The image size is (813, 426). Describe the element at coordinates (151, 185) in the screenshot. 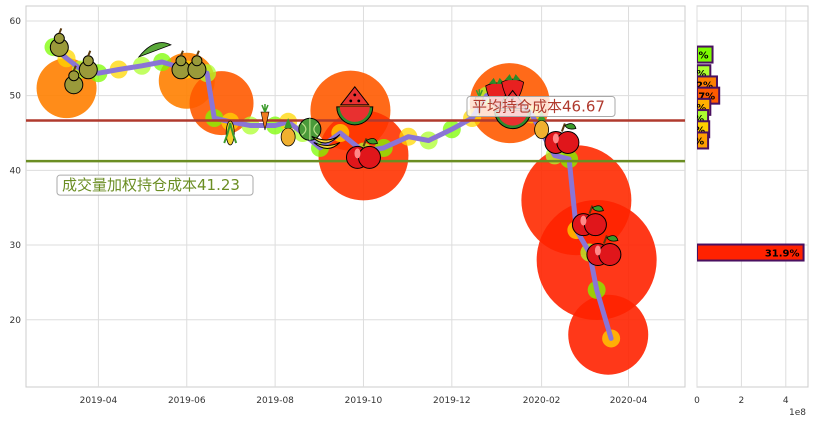

I see `reference-label: 成交量加权持仓成本41.23` at that location.